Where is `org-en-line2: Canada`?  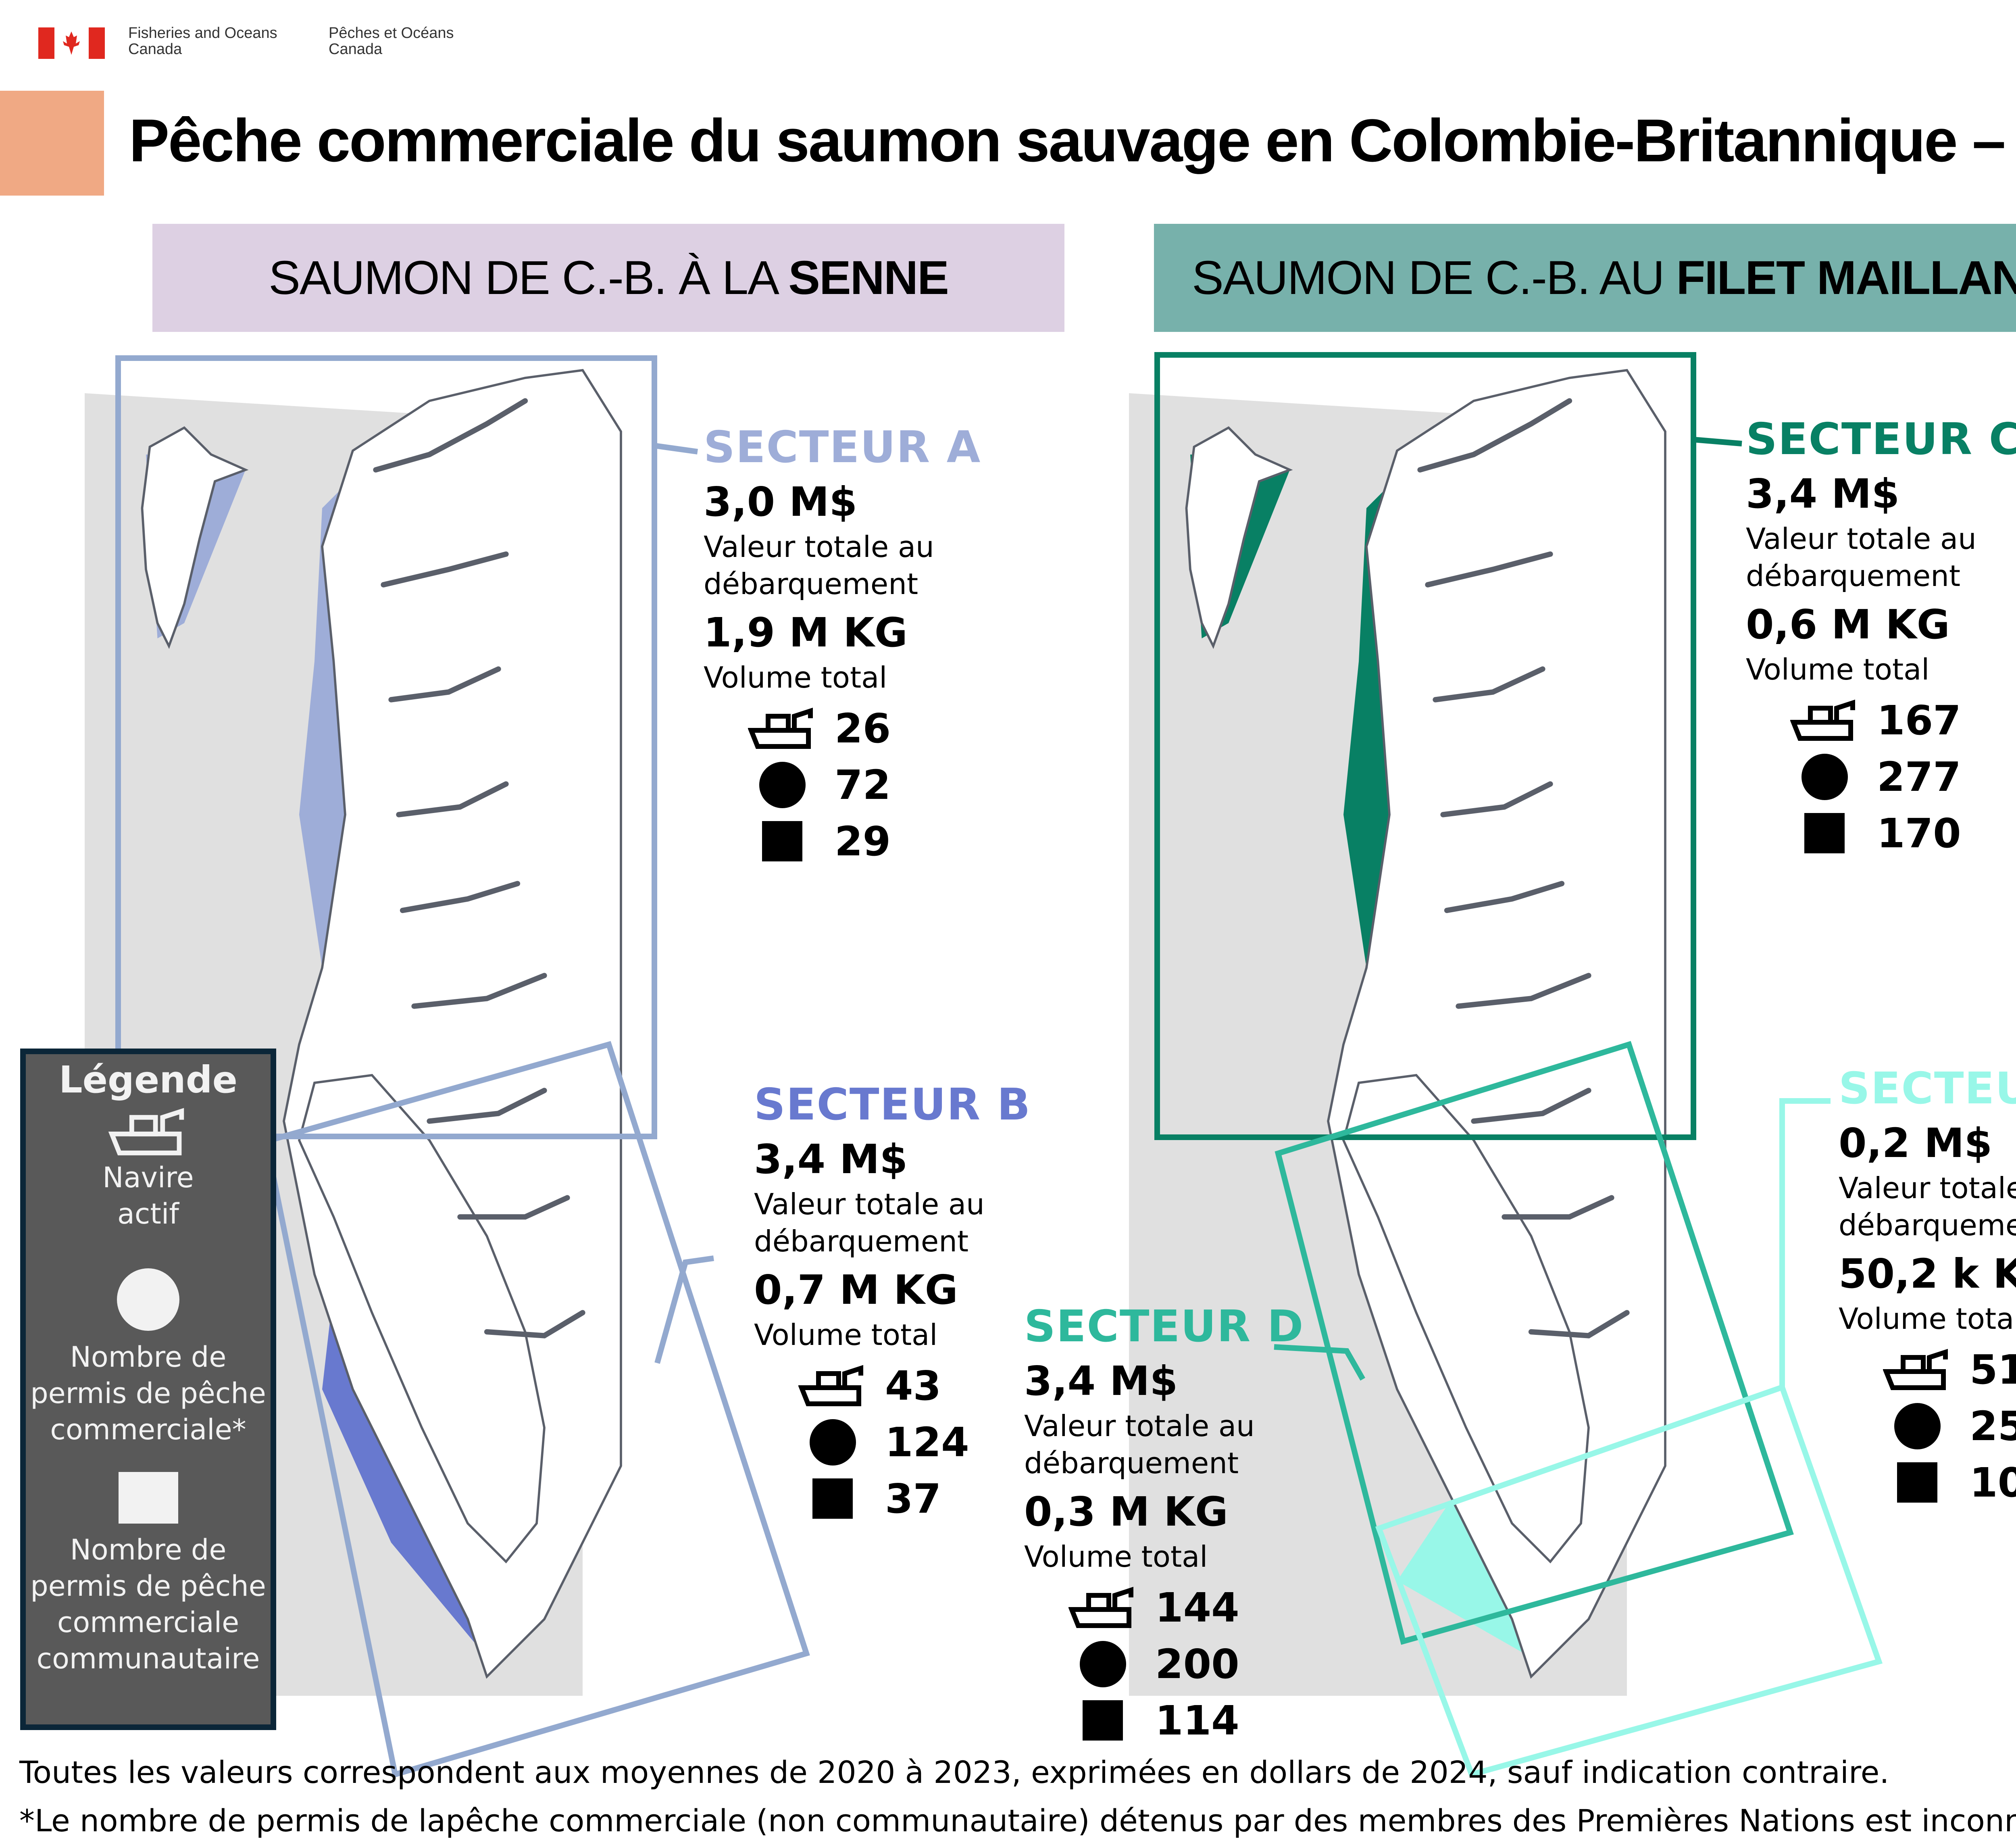
org-en-line2: Canada is located at coordinates (155, 49).